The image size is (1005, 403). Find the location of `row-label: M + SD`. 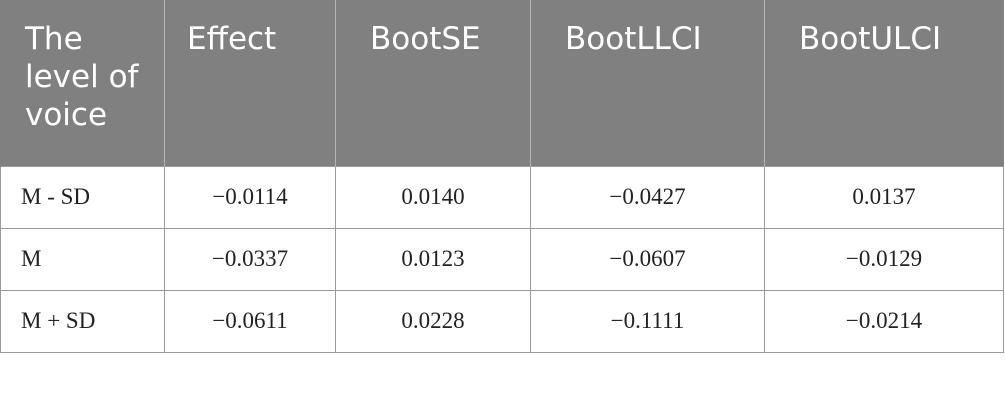

row-label: M + SD is located at coordinates (82, 321).